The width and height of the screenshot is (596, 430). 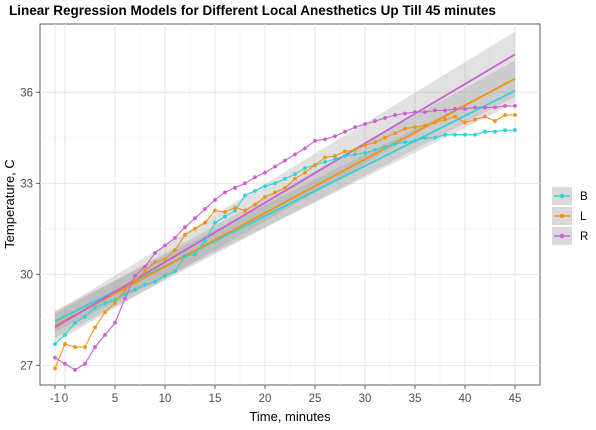 I want to click on y-tick-label: 36, so click(x=26, y=93).